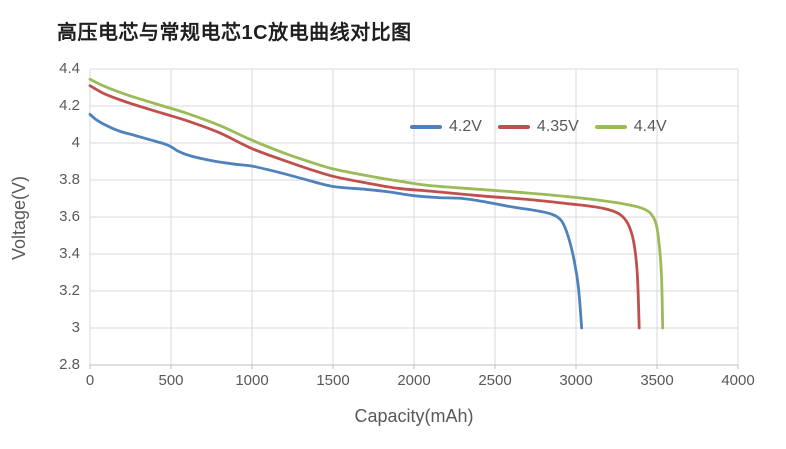 Image resolution: width=786 pixels, height=449 pixels. What do you see at coordinates (69, 364) in the screenshot?
I see `y-tick-label: 2.8` at bounding box center [69, 364].